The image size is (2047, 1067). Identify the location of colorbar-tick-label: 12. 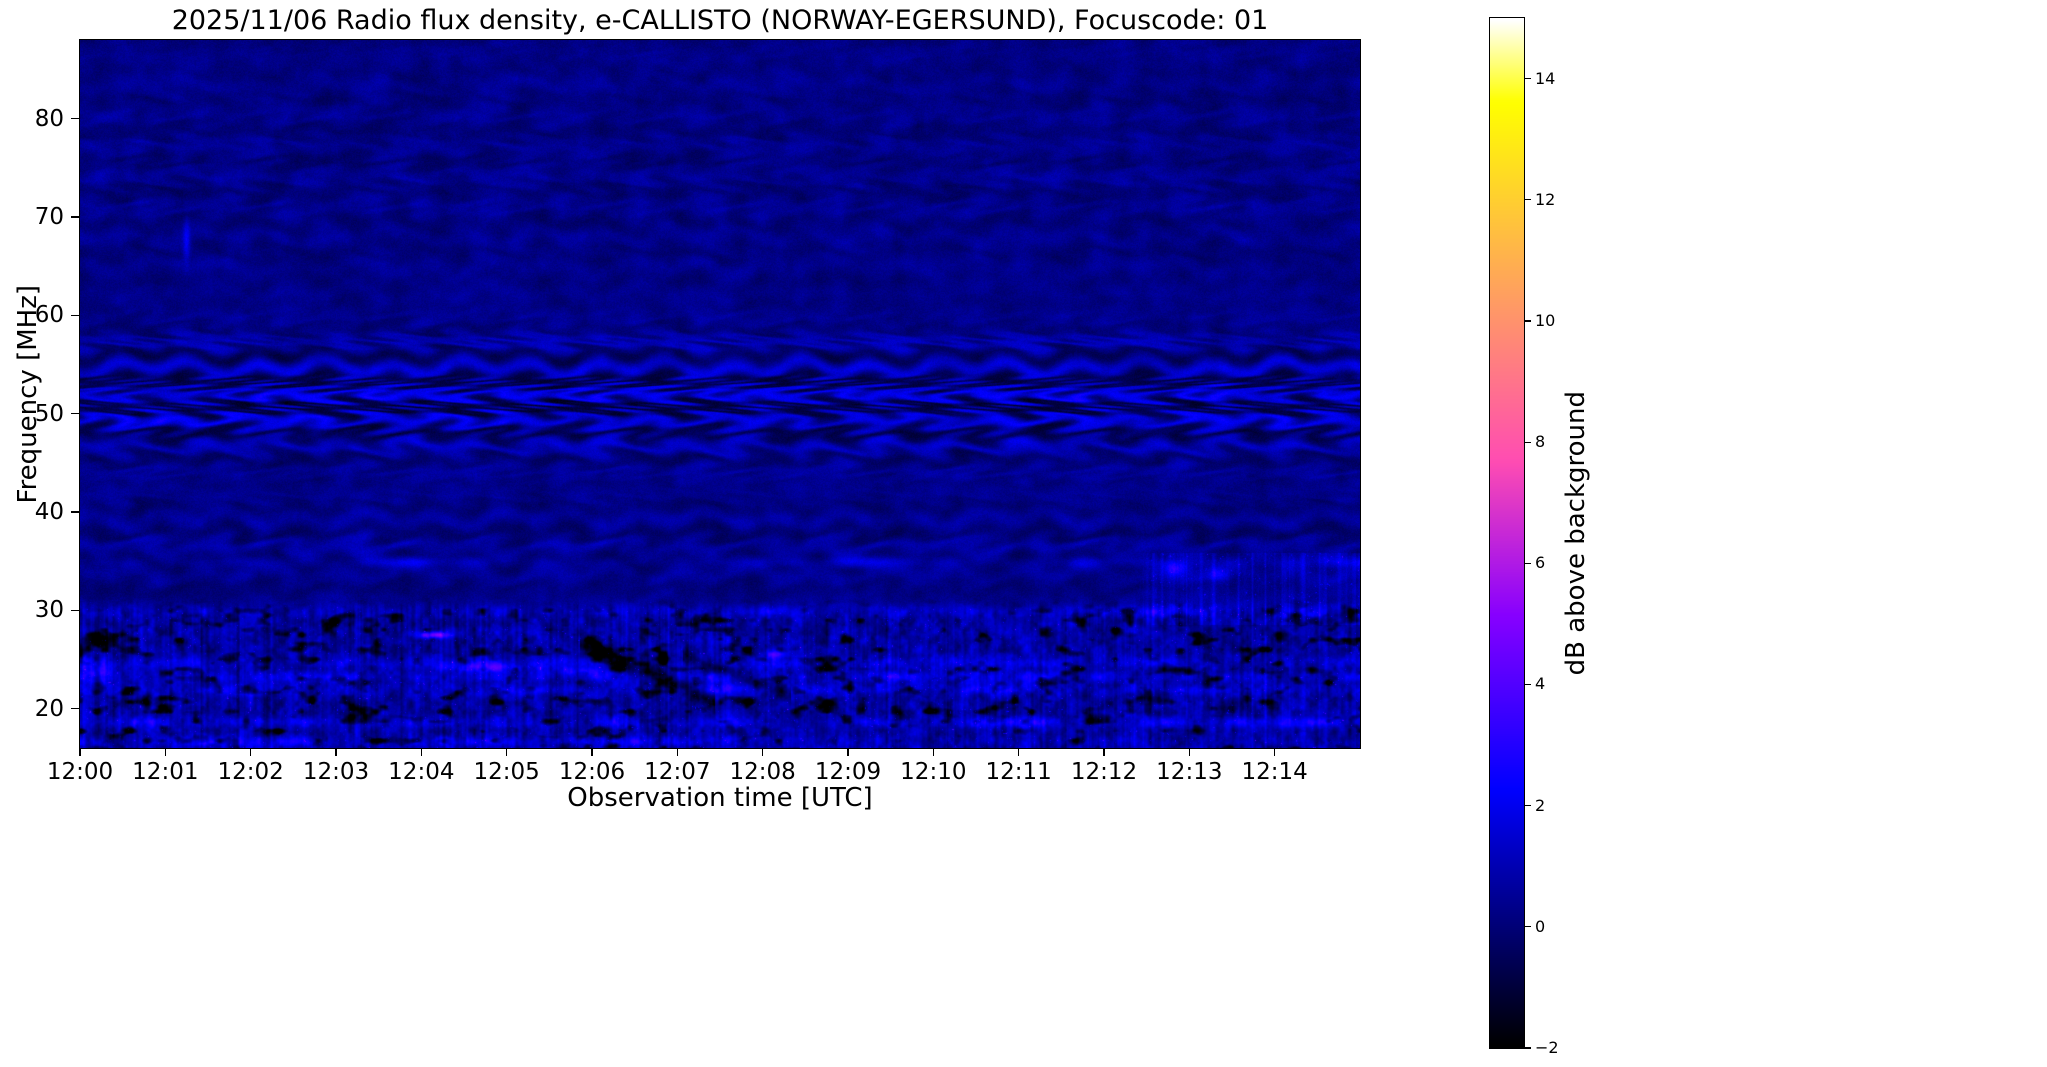
(1545, 199).